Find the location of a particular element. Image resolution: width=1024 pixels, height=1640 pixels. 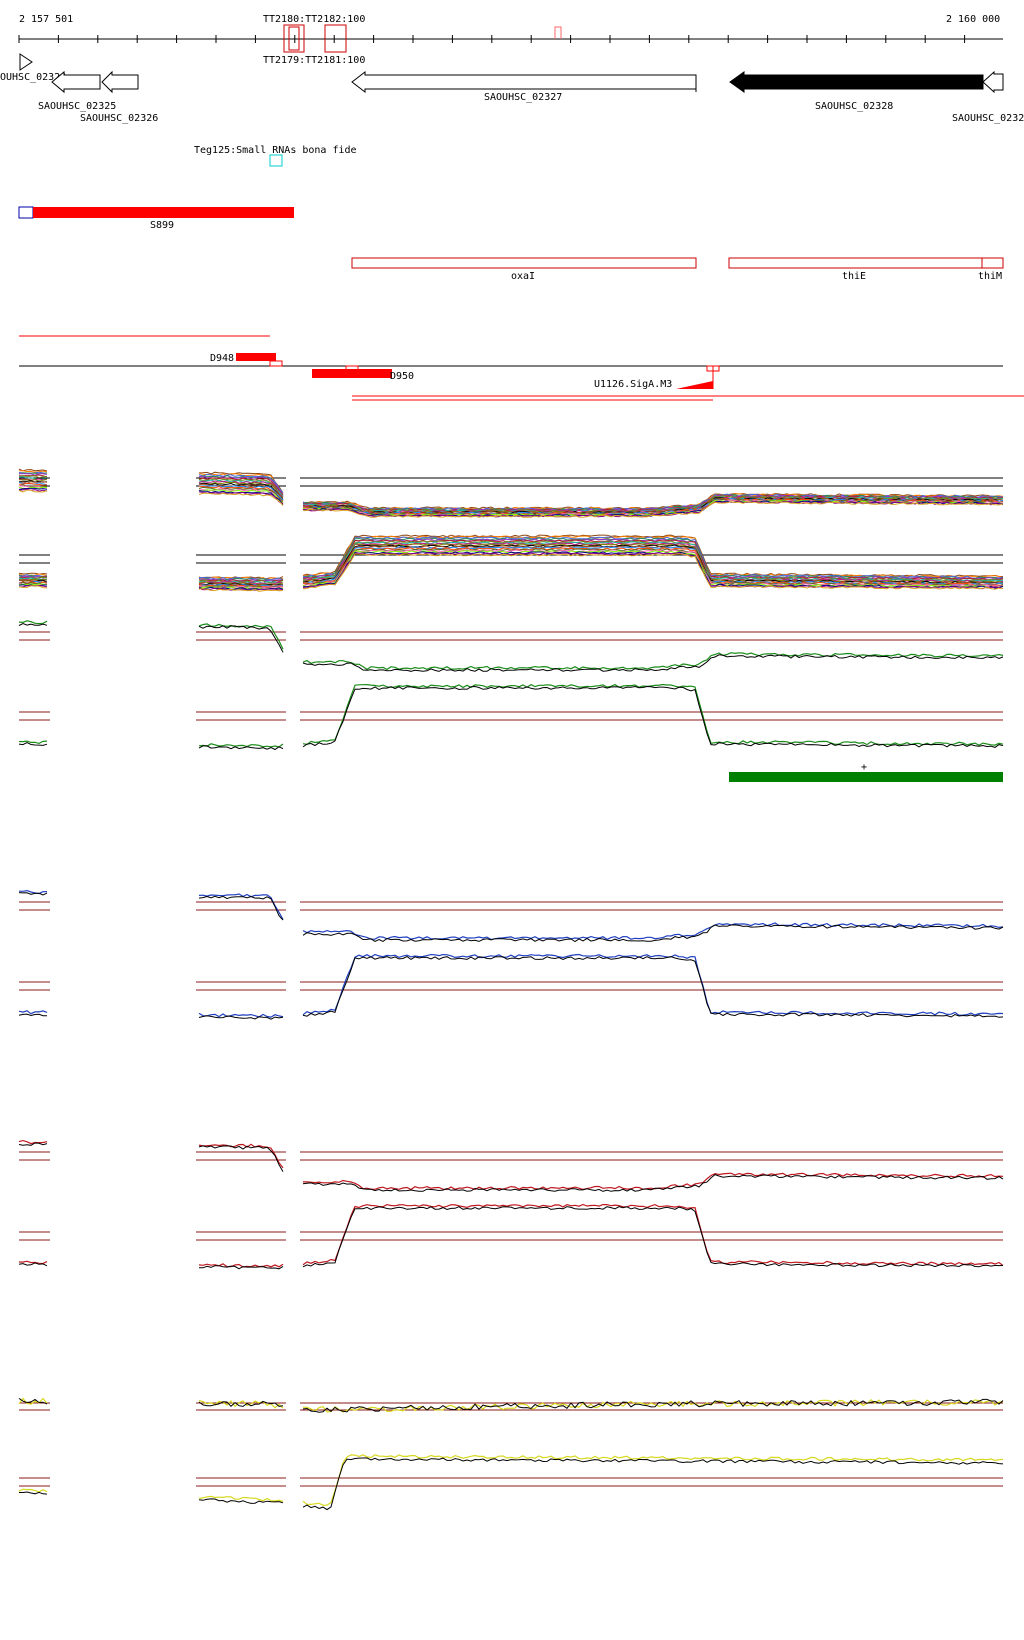

gene-label-02328: SAOUHSC_02328 is located at coordinates (854, 106).